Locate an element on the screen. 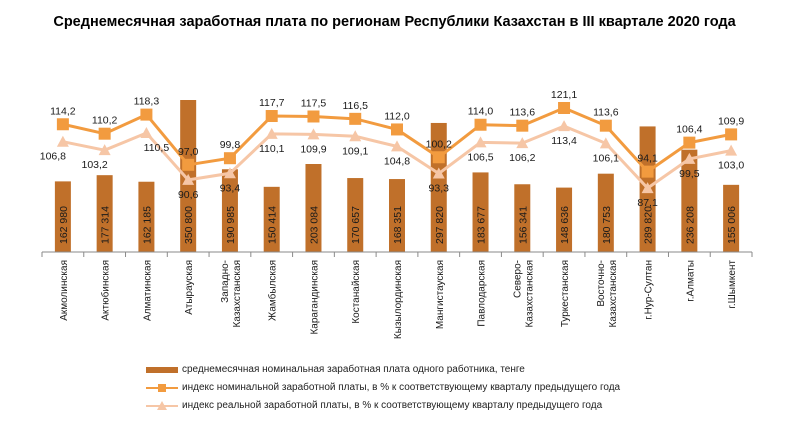 The height and width of the screenshot is (426, 789). x-tick-label: Алматинская is located at coordinates (147, 290).